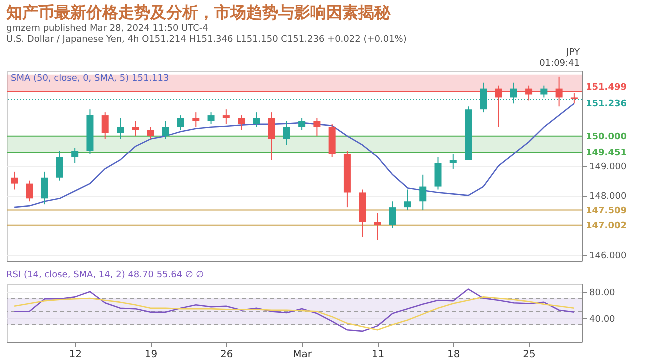 The image size is (660, 361). What do you see at coordinates (606, 105) in the screenshot?
I see `ref-line-label: 151.236` at bounding box center [606, 105].